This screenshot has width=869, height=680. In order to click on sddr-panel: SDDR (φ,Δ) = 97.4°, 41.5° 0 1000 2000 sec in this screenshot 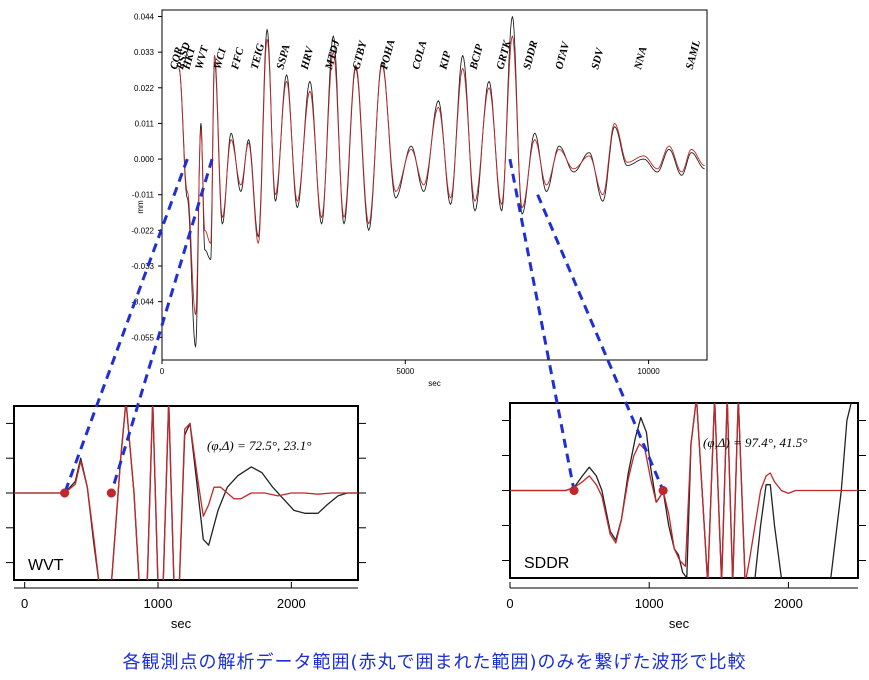, I will do `click(684, 516)`.